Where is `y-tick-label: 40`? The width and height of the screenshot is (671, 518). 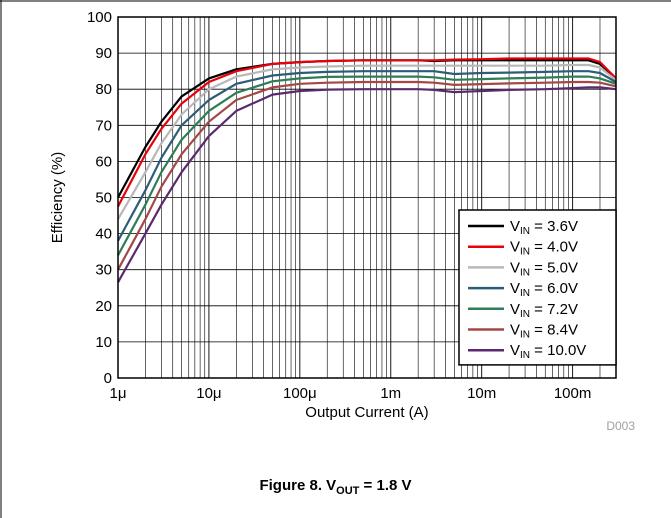
y-tick-label: 40 is located at coordinates (103, 234).